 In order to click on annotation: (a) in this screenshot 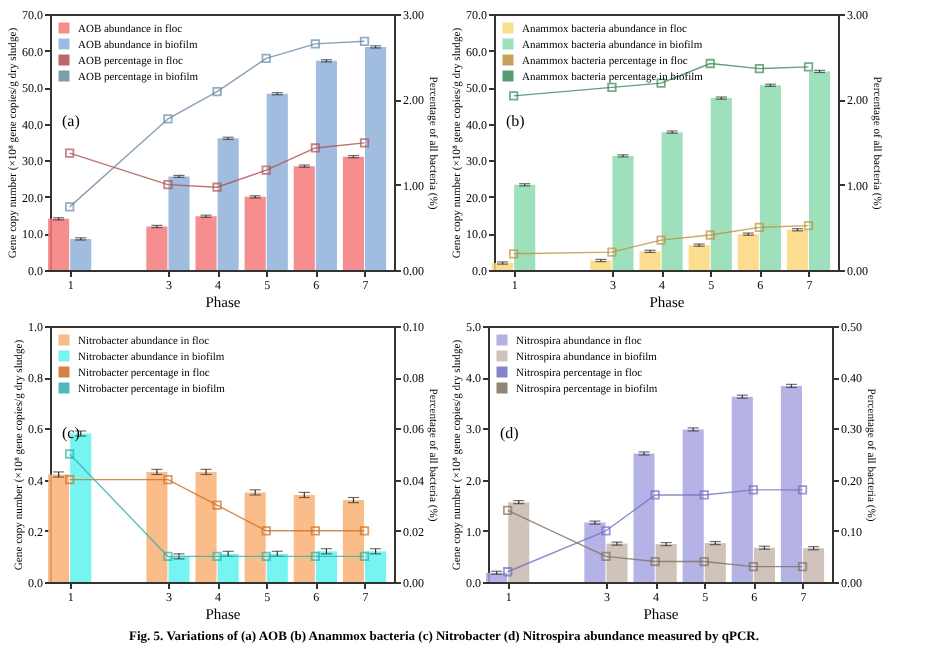, I will do `click(71, 121)`.